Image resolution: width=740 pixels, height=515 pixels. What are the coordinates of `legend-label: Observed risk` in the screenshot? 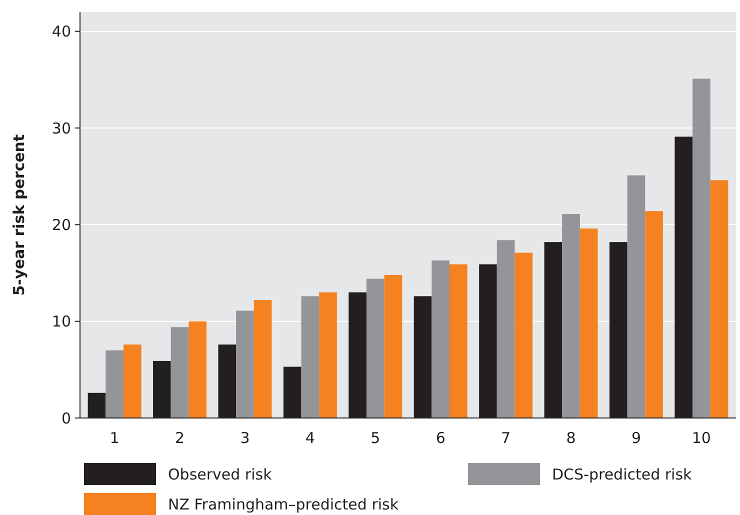 It's located at (220, 474).